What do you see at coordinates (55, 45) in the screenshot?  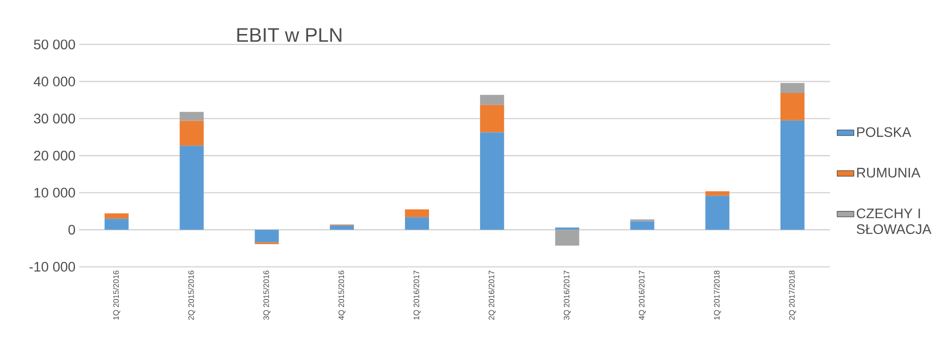 I see `y-tick-label: 50 000` at bounding box center [55, 45].